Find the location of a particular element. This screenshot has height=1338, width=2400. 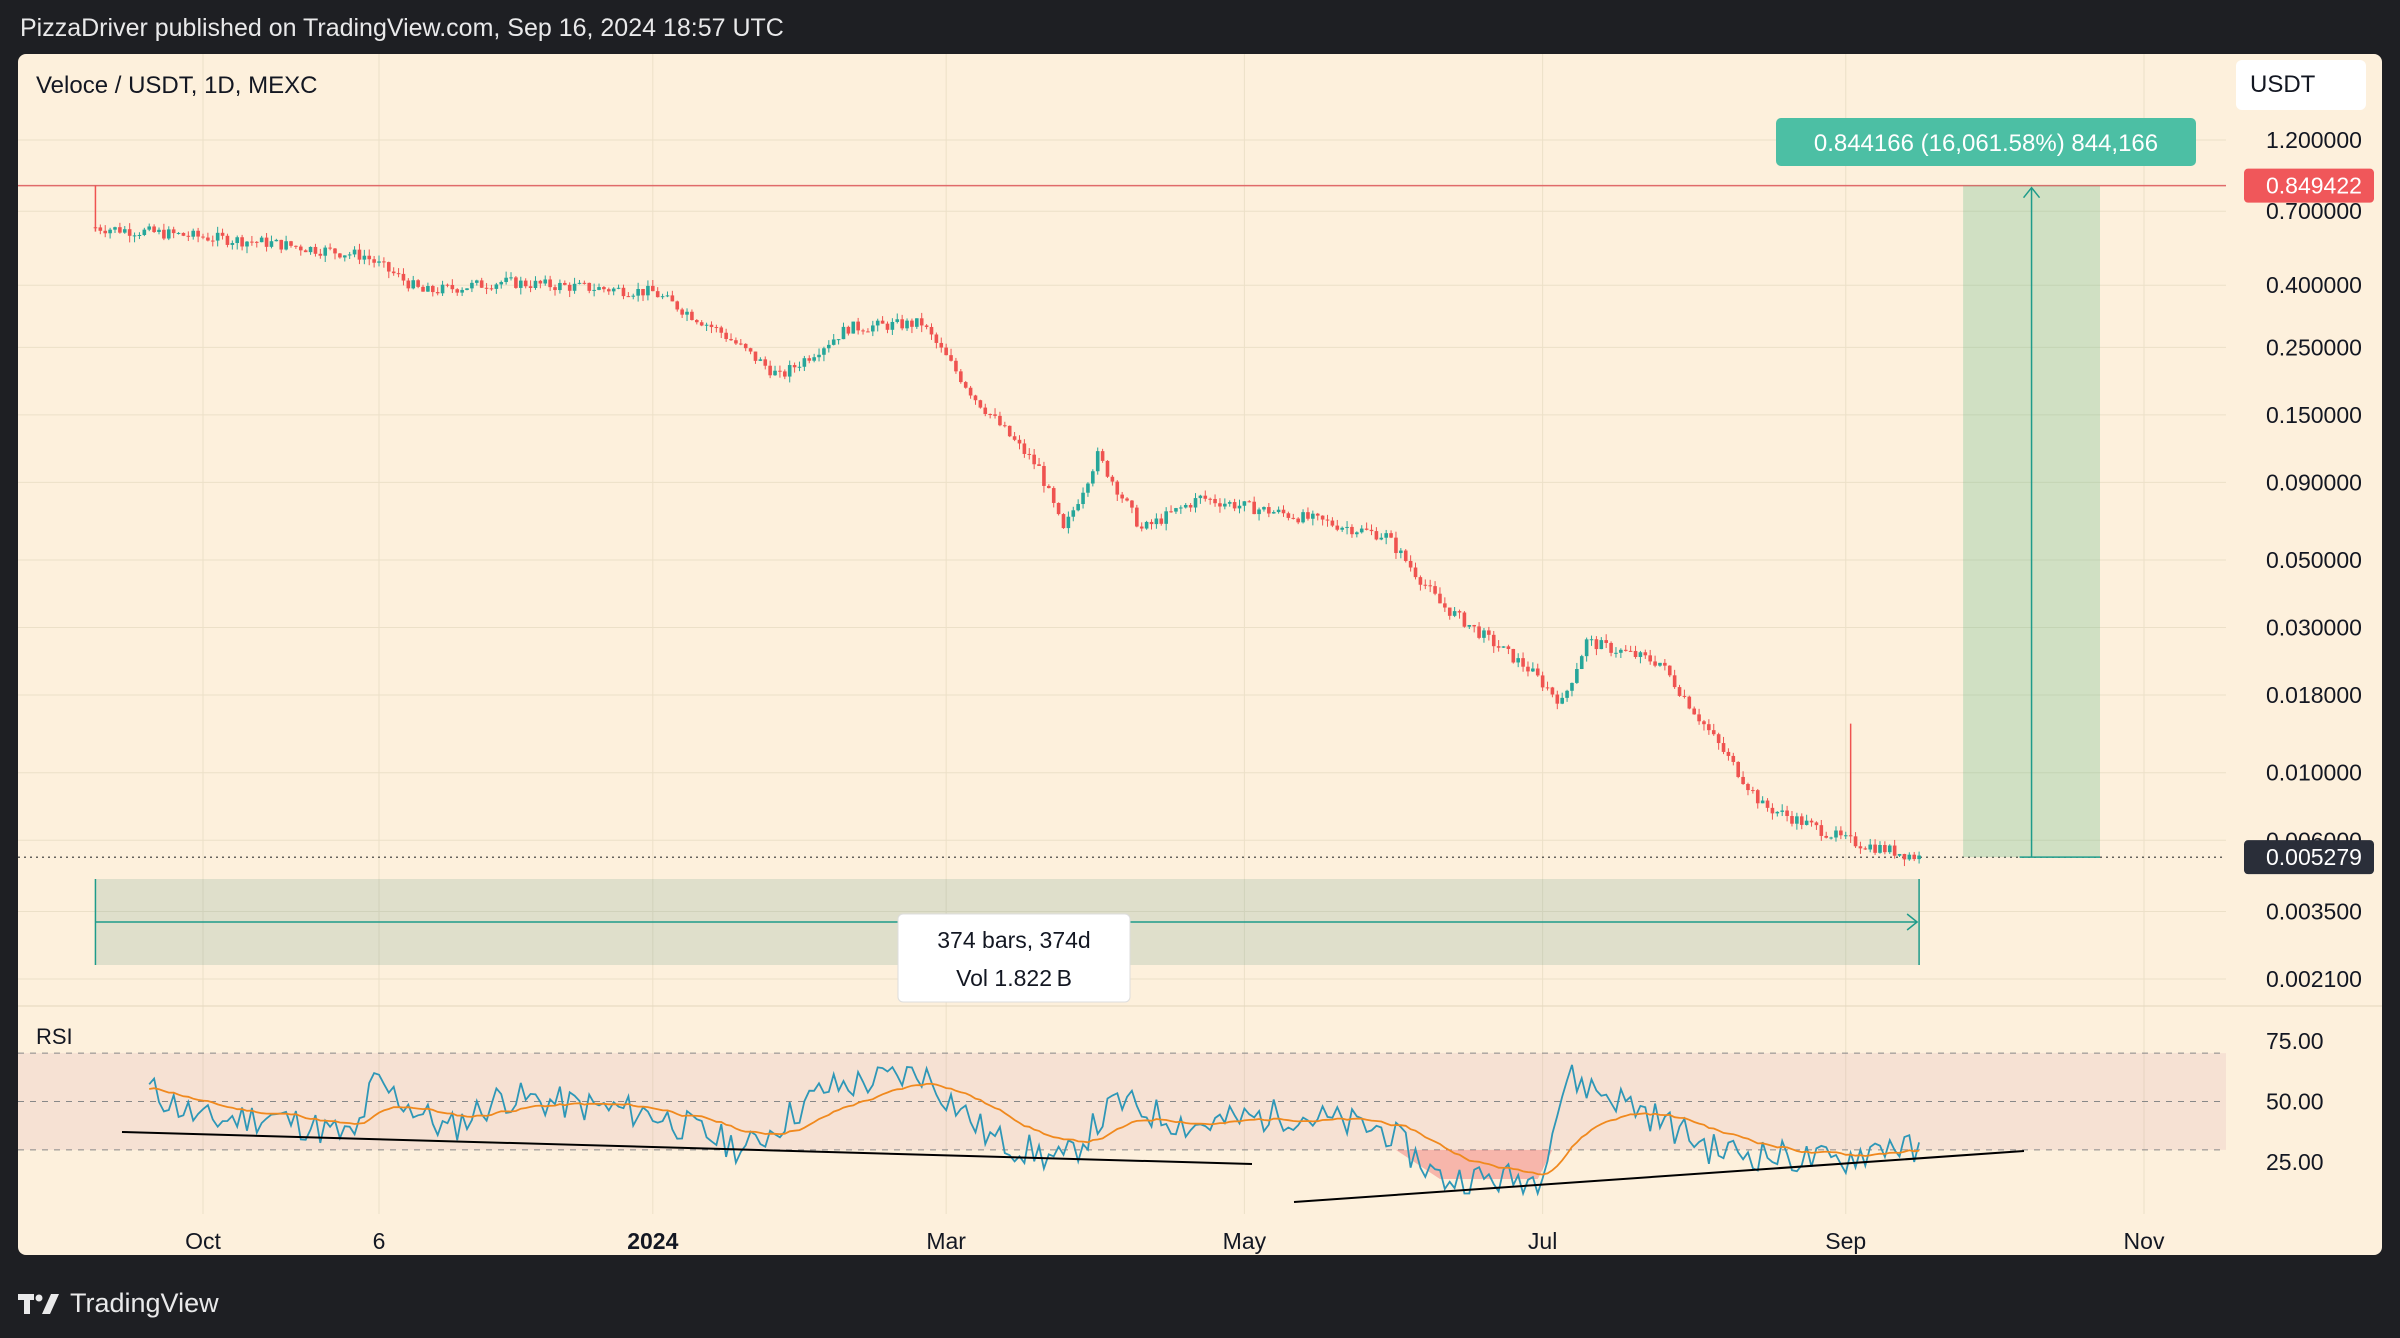

rsi-trendline-up is located at coordinates (1659, 1176).